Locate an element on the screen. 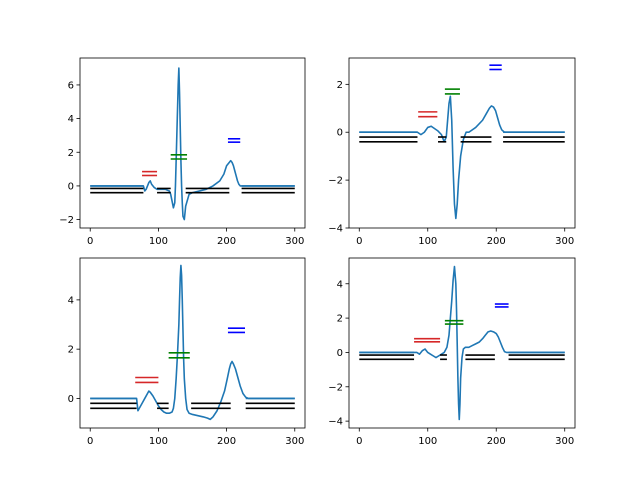 This screenshot has height=480, width=640. axes-bottom-left: 0 100 200 300 0 2 4 is located at coordinates (187, 352).